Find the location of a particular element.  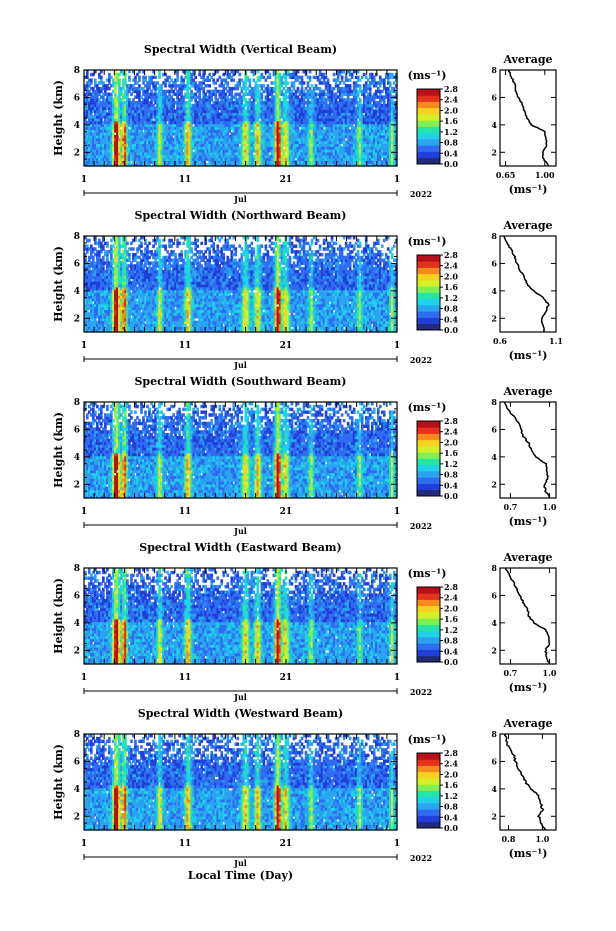

colorbar-tick-label: 2.8 is located at coordinates (451, 89).